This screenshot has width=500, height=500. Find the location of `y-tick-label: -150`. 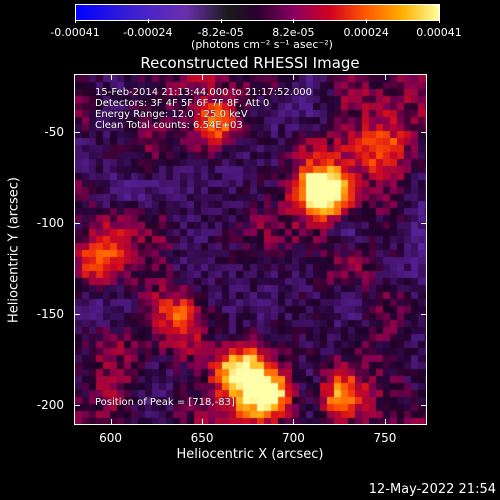

y-tick-label: -150 is located at coordinates (50, 314).